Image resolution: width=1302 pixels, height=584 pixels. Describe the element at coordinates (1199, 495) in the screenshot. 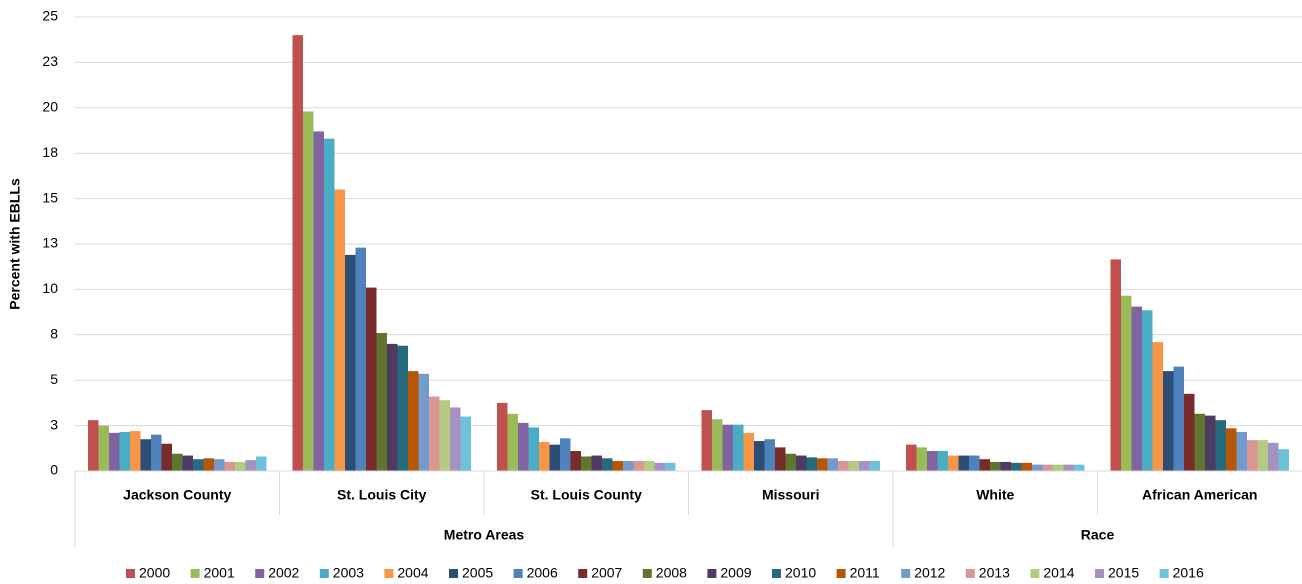

I see `x-tick-label: African American` at that location.